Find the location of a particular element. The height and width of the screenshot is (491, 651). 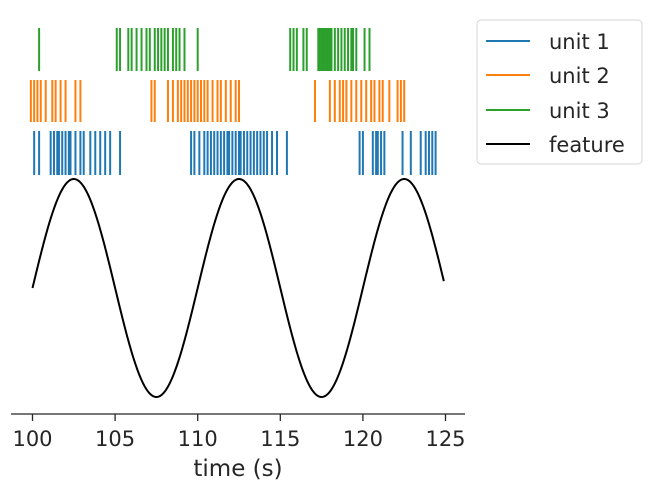

x-tick-label: 120 is located at coordinates (363, 439).